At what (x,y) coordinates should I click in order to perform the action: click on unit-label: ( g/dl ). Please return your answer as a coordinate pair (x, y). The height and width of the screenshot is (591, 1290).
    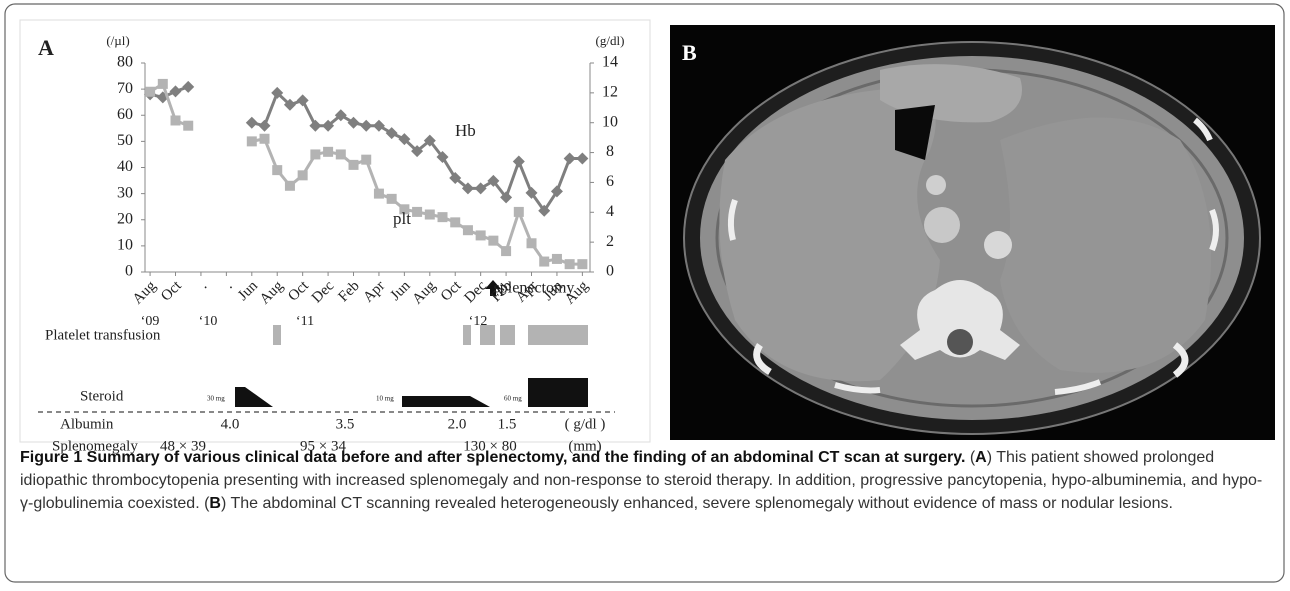
    Looking at the image, I should click on (585, 424).